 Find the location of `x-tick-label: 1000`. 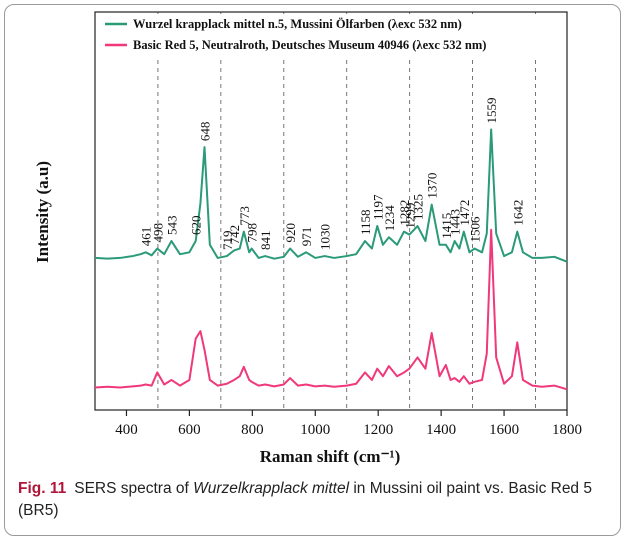

x-tick-label: 1000 is located at coordinates (315, 430).